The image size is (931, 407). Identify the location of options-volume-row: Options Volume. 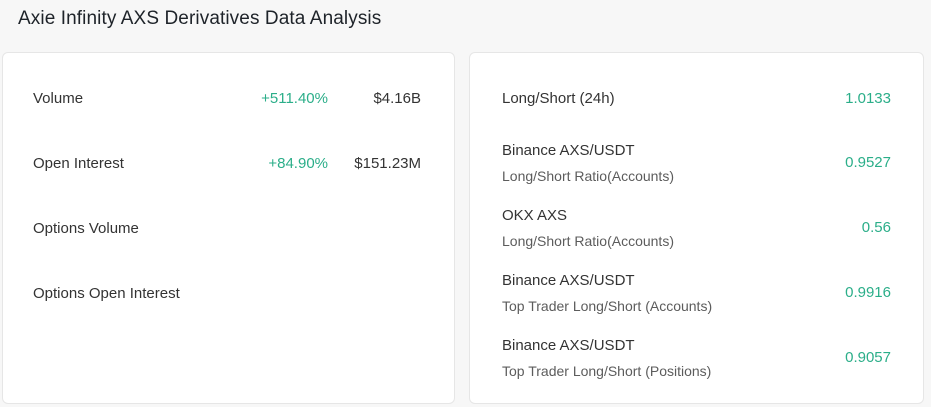
(228, 229).